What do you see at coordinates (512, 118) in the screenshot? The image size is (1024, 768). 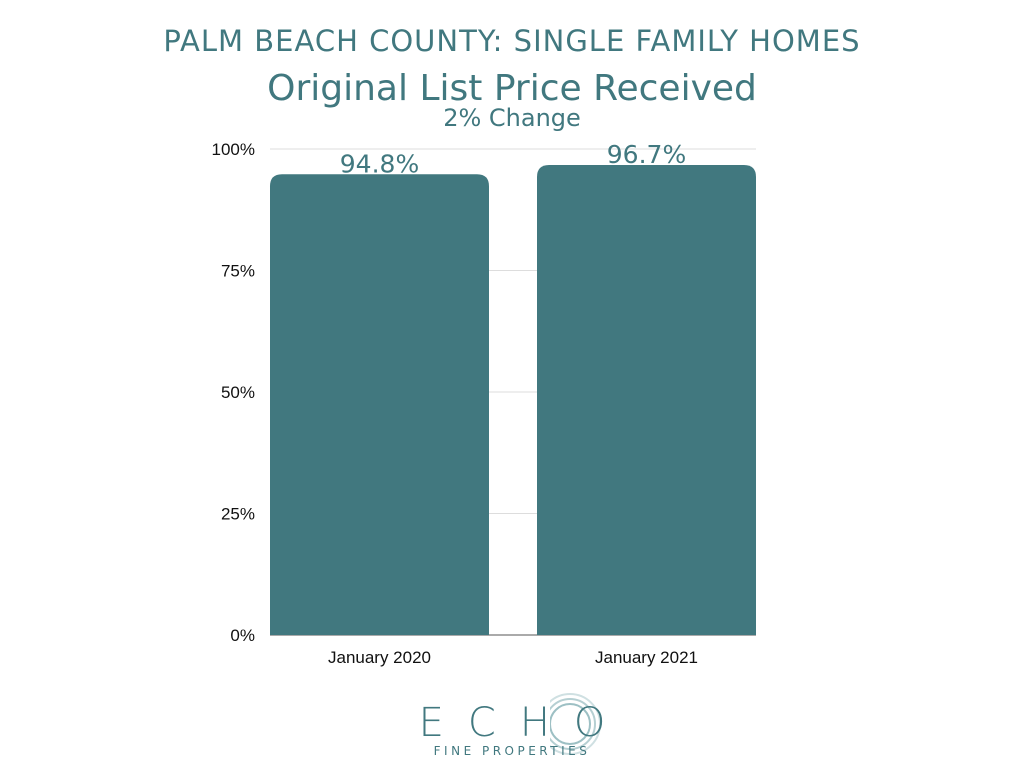 I see `chart-subtitle: 2% Change` at bounding box center [512, 118].